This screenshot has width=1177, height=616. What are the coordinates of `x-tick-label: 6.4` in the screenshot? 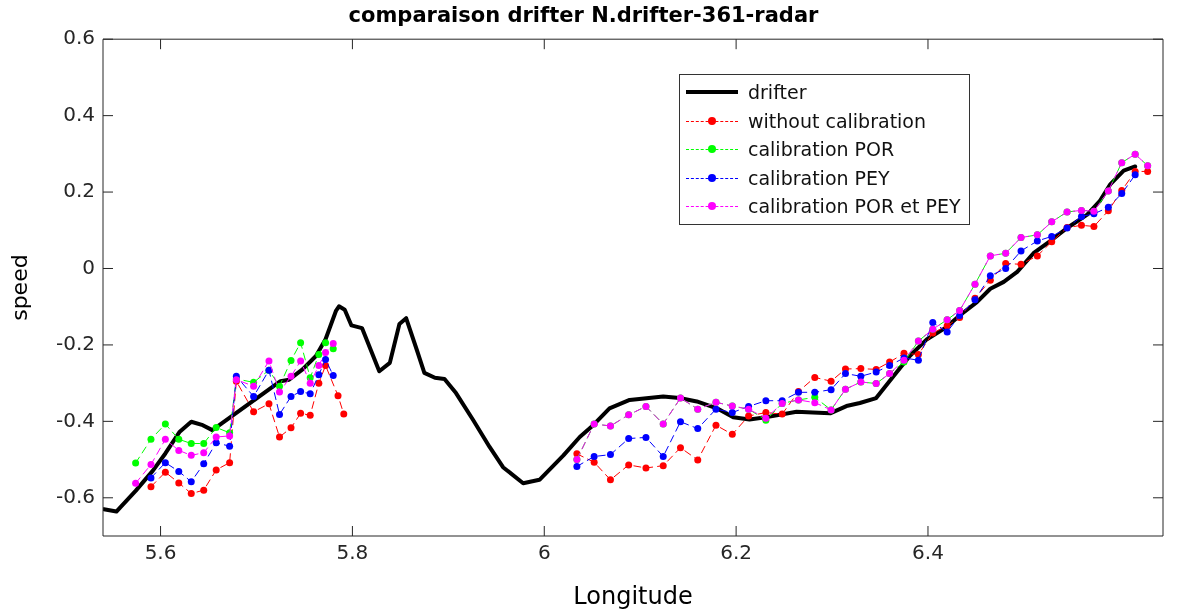 It's located at (928, 552).